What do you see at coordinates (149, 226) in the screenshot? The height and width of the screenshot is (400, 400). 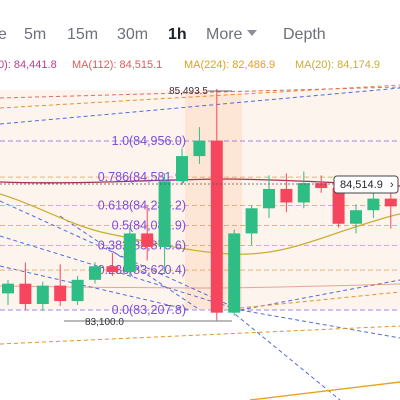 I see `fib-level-label: 0.5(84,081.9)` at bounding box center [149, 226].